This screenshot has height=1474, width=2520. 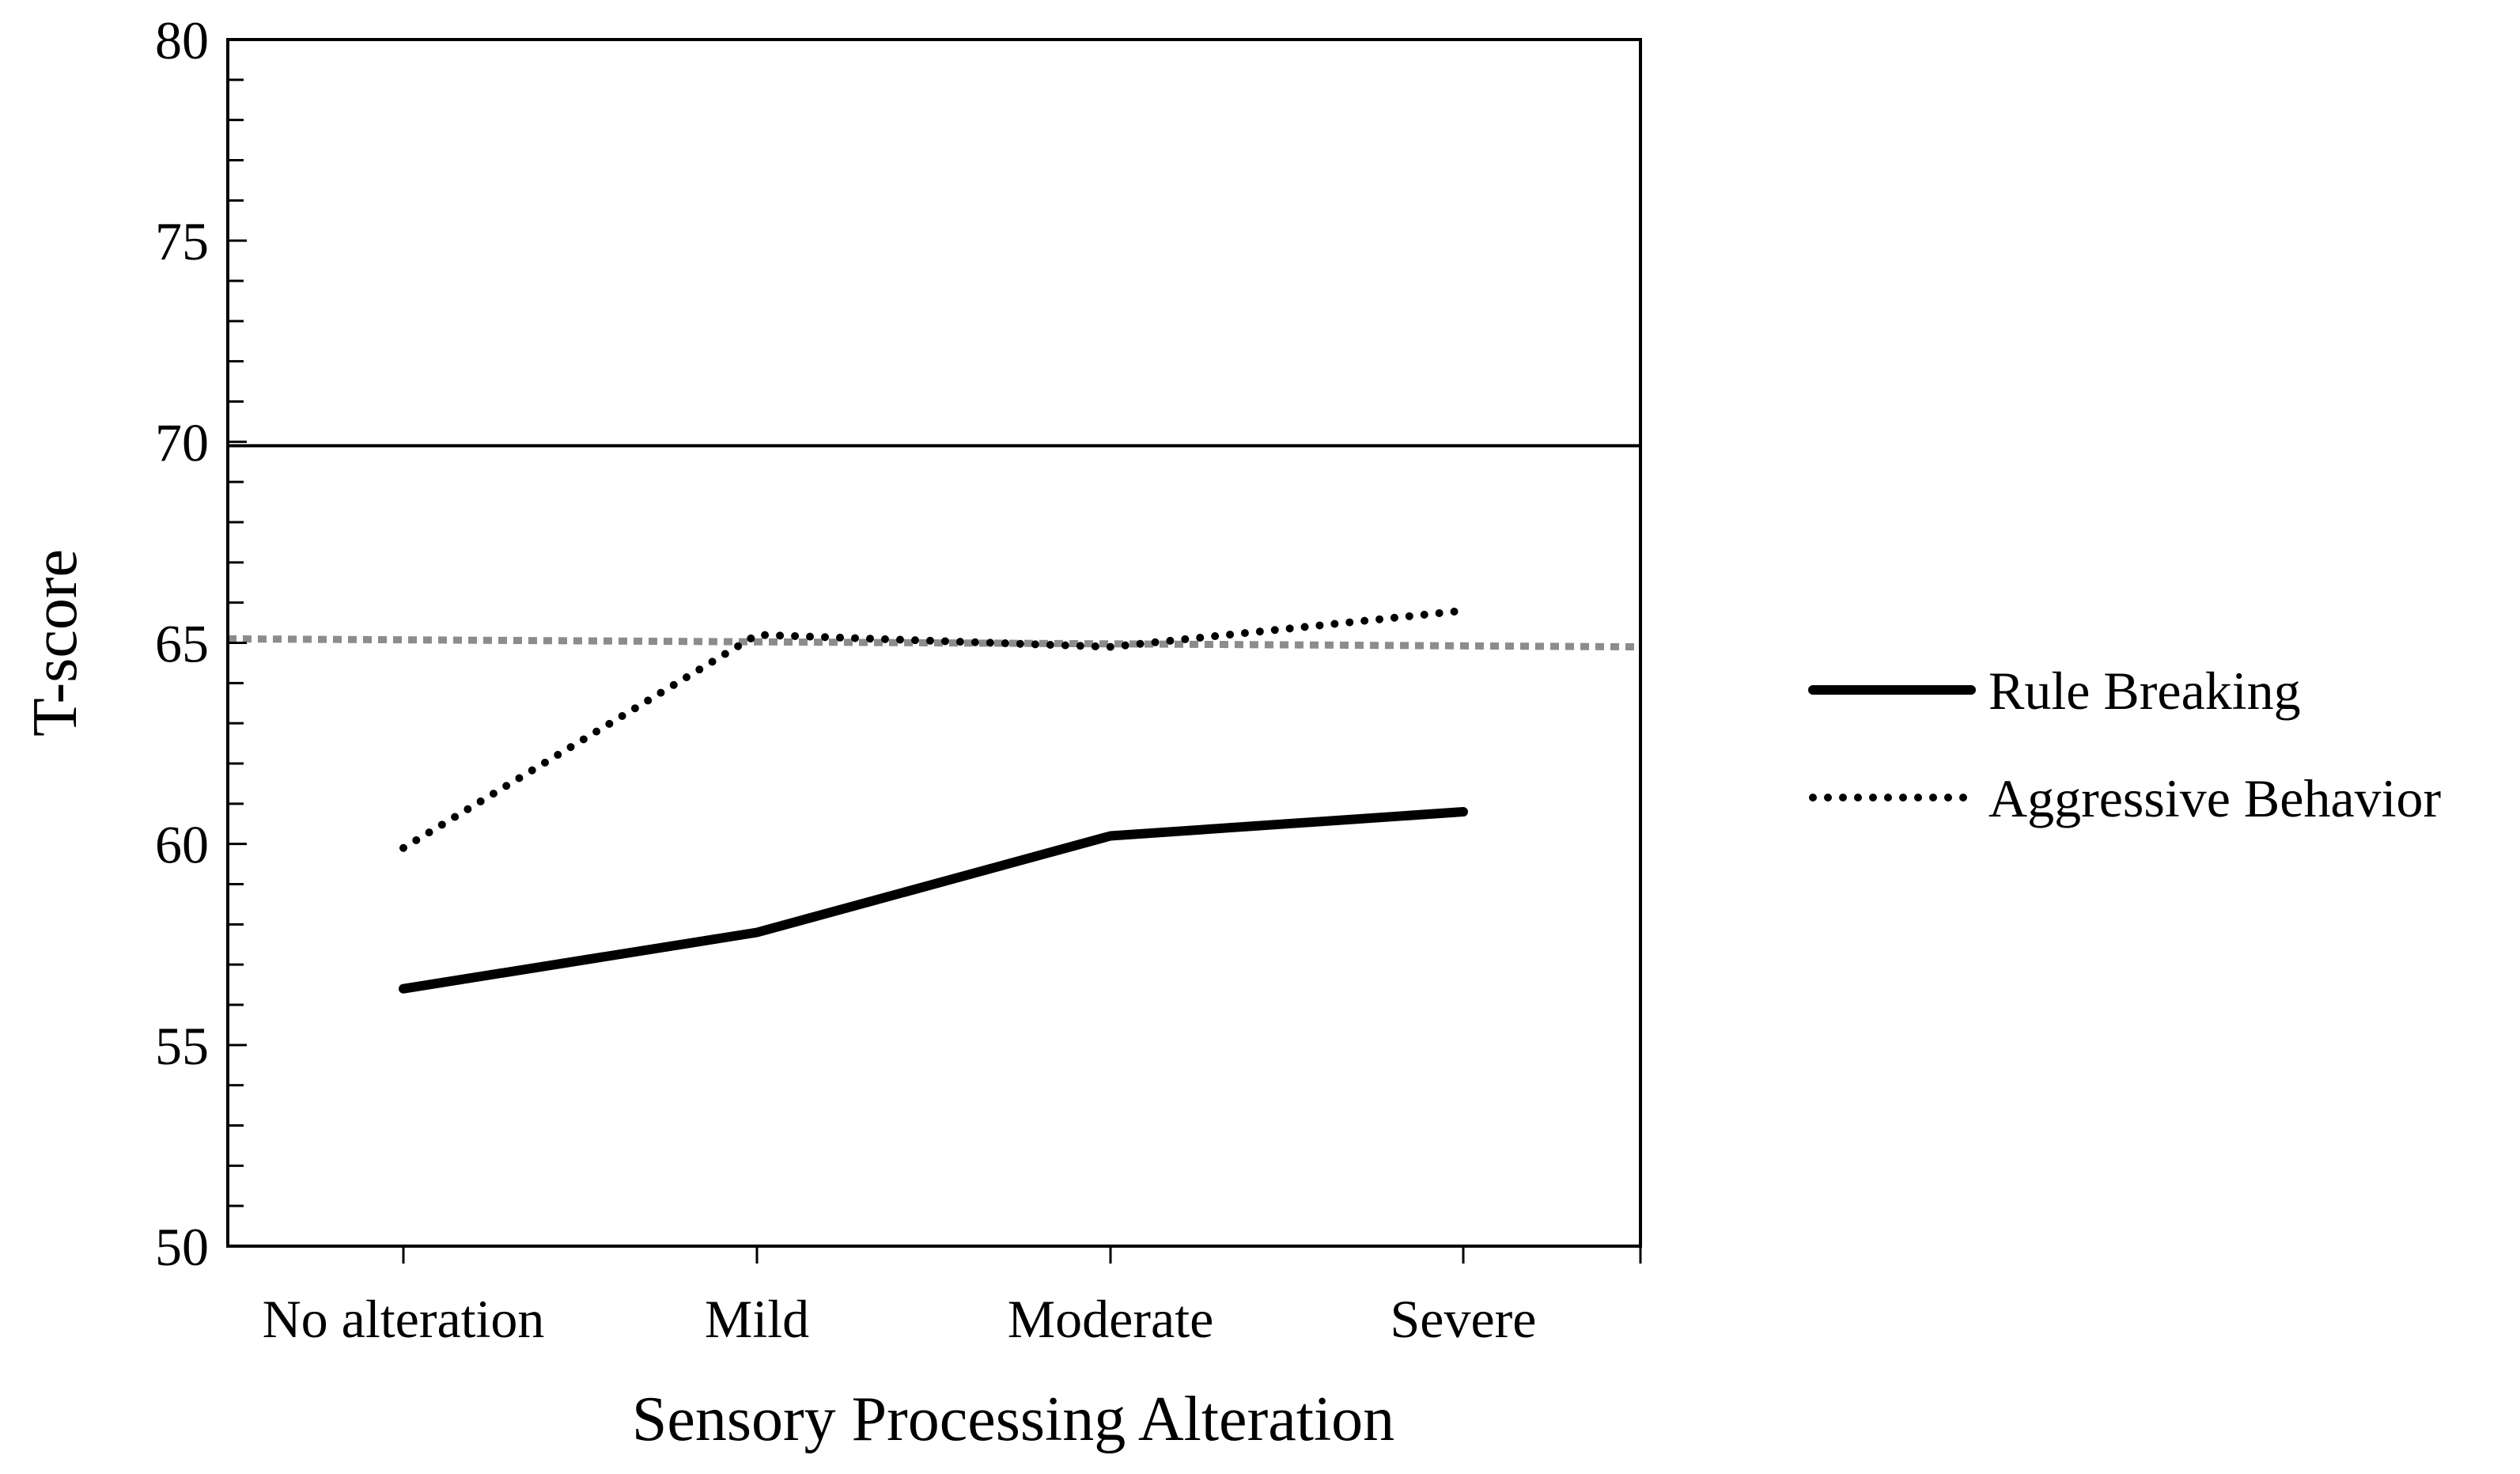 What do you see at coordinates (404, 1319) in the screenshot?
I see `x-tick-label: No alteration` at bounding box center [404, 1319].